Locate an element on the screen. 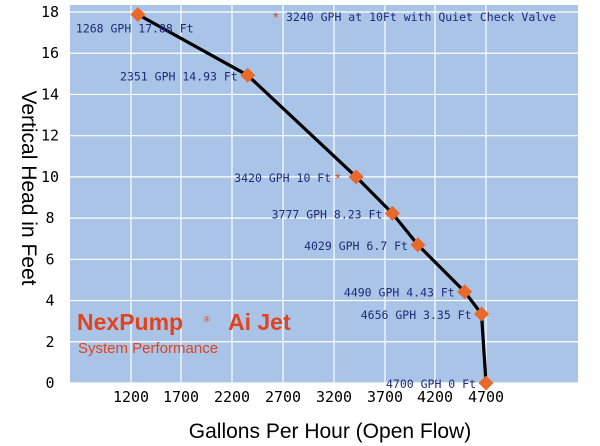 The image size is (600, 446). note-text: 3240 GPH at 10Ft with Quiet Check Valve is located at coordinates (421, 17).